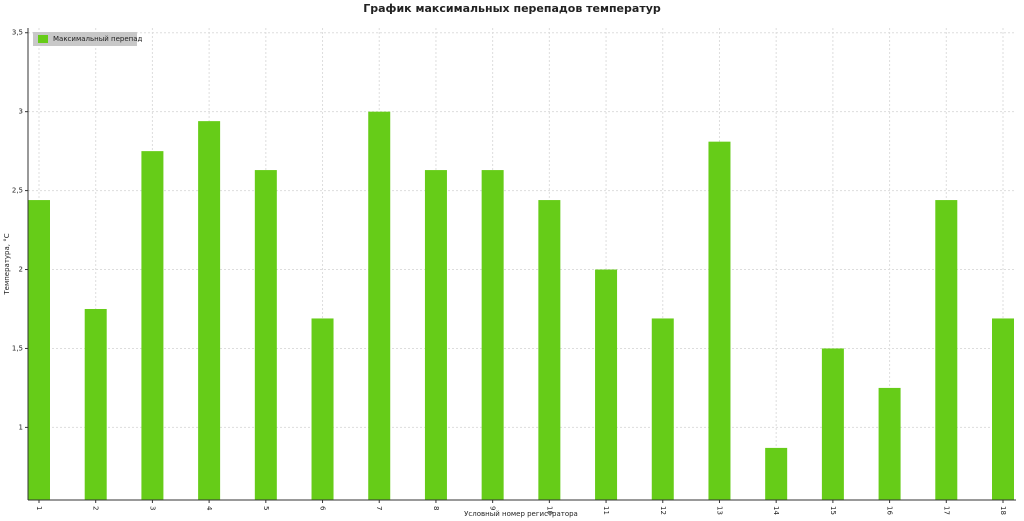 The image size is (1024, 521). I want to click on x-tick-label: 13, so click(719, 510).